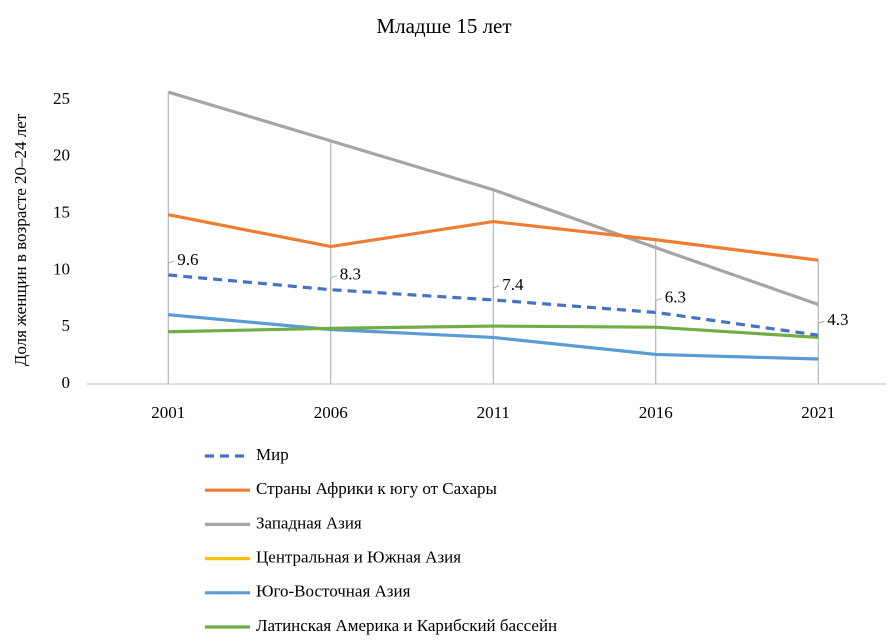  What do you see at coordinates (818, 412) in the screenshot?
I see `x-tick-label: 2021` at bounding box center [818, 412].